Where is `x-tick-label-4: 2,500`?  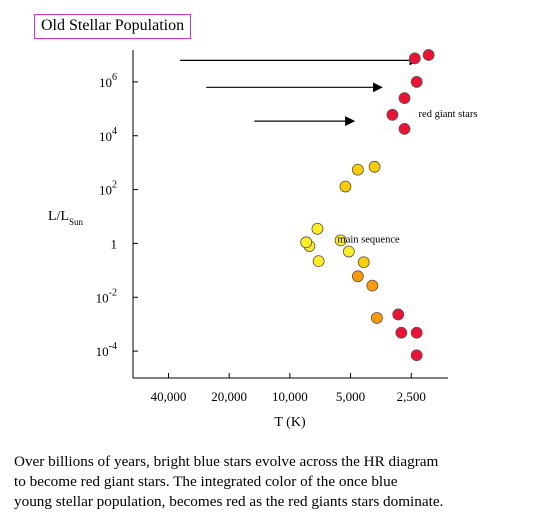 x-tick-label-4: 2,500 is located at coordinates (411, 396).